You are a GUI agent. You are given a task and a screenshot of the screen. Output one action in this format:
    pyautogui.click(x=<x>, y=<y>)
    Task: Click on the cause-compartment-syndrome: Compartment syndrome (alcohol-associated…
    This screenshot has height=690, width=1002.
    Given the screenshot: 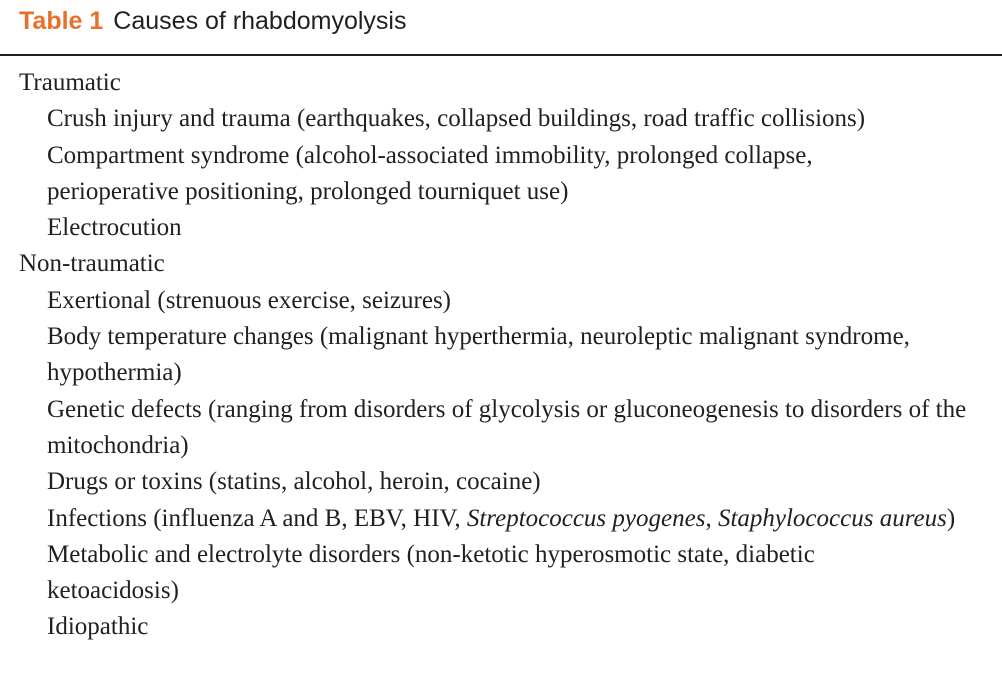 What is the action you would take?
    pyautogui.click(x=430, y=173)
    